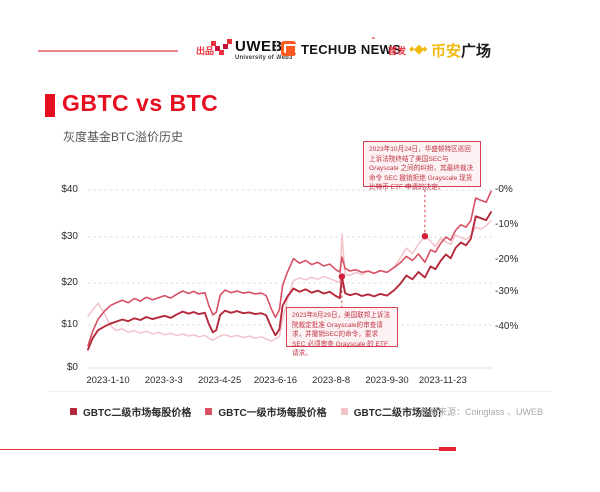 This screenshot has height=492, width=600. What do you see at coordinates (163, 380) in the screenshot?
I see `x-tick: 2023-3-3` at bounding box center [163, 380].